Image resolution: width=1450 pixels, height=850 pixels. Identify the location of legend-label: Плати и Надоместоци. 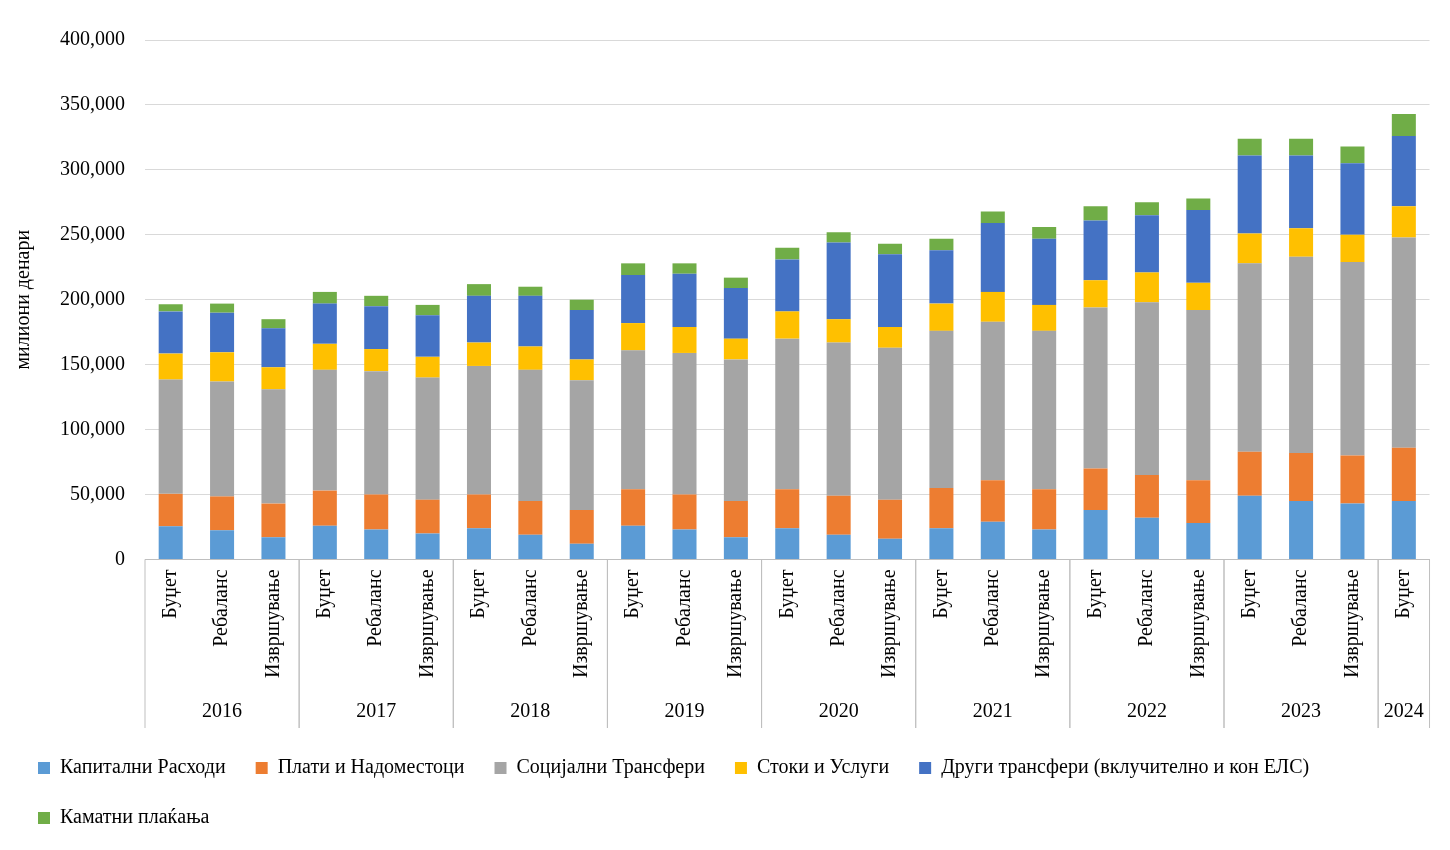
(371, 767).